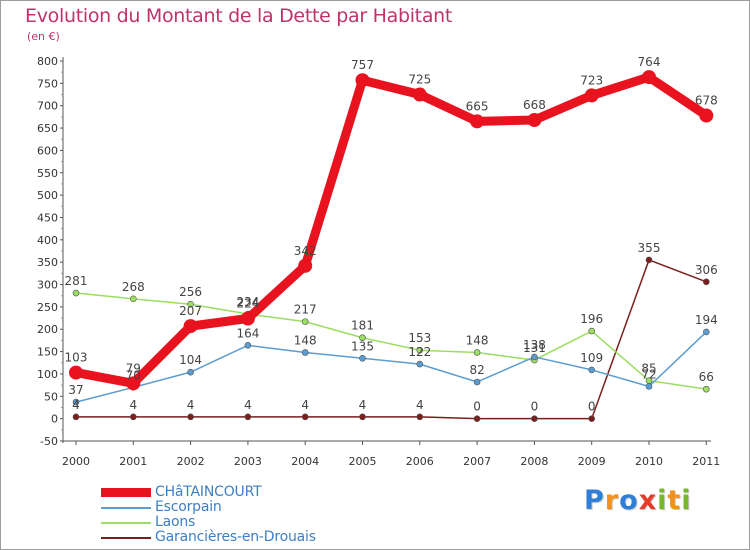 This screenshot has height=550, width=750. What do you see at coordinates (47, 195) in the screenshot?
I see `y-tick-label: 500` at bounding box center [47, 195].